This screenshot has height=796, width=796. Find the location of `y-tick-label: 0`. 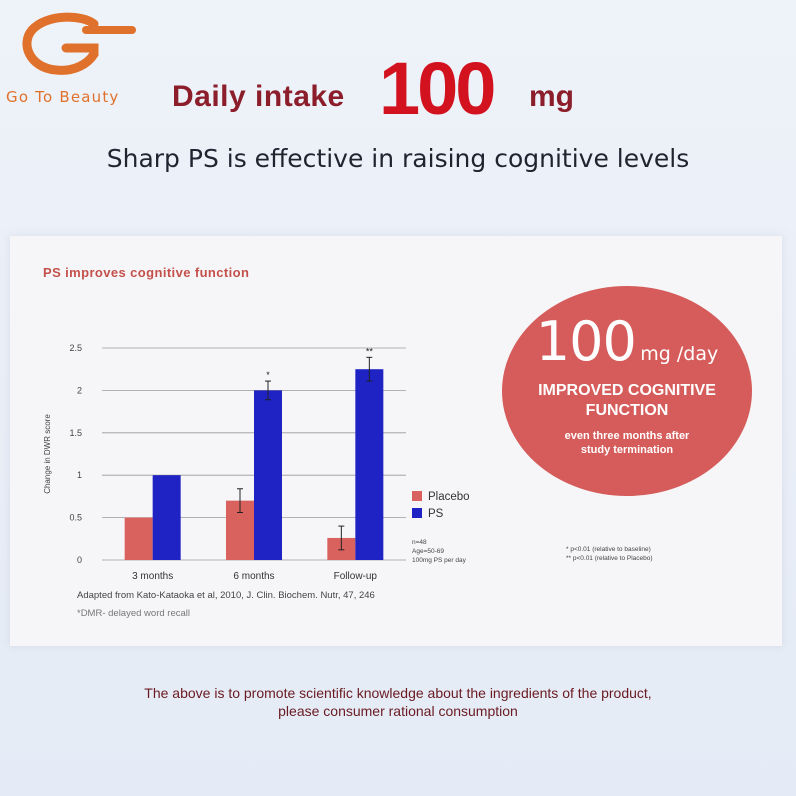

y-tick-label: 0 is located at coordinates (79, 560).